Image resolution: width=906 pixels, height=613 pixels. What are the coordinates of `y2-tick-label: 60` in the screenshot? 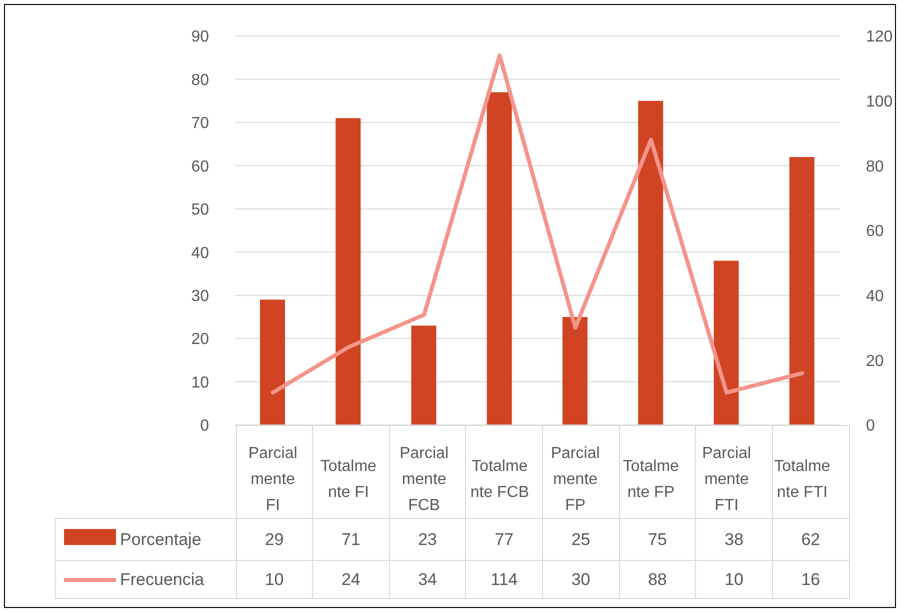 It's located at (875, 231).